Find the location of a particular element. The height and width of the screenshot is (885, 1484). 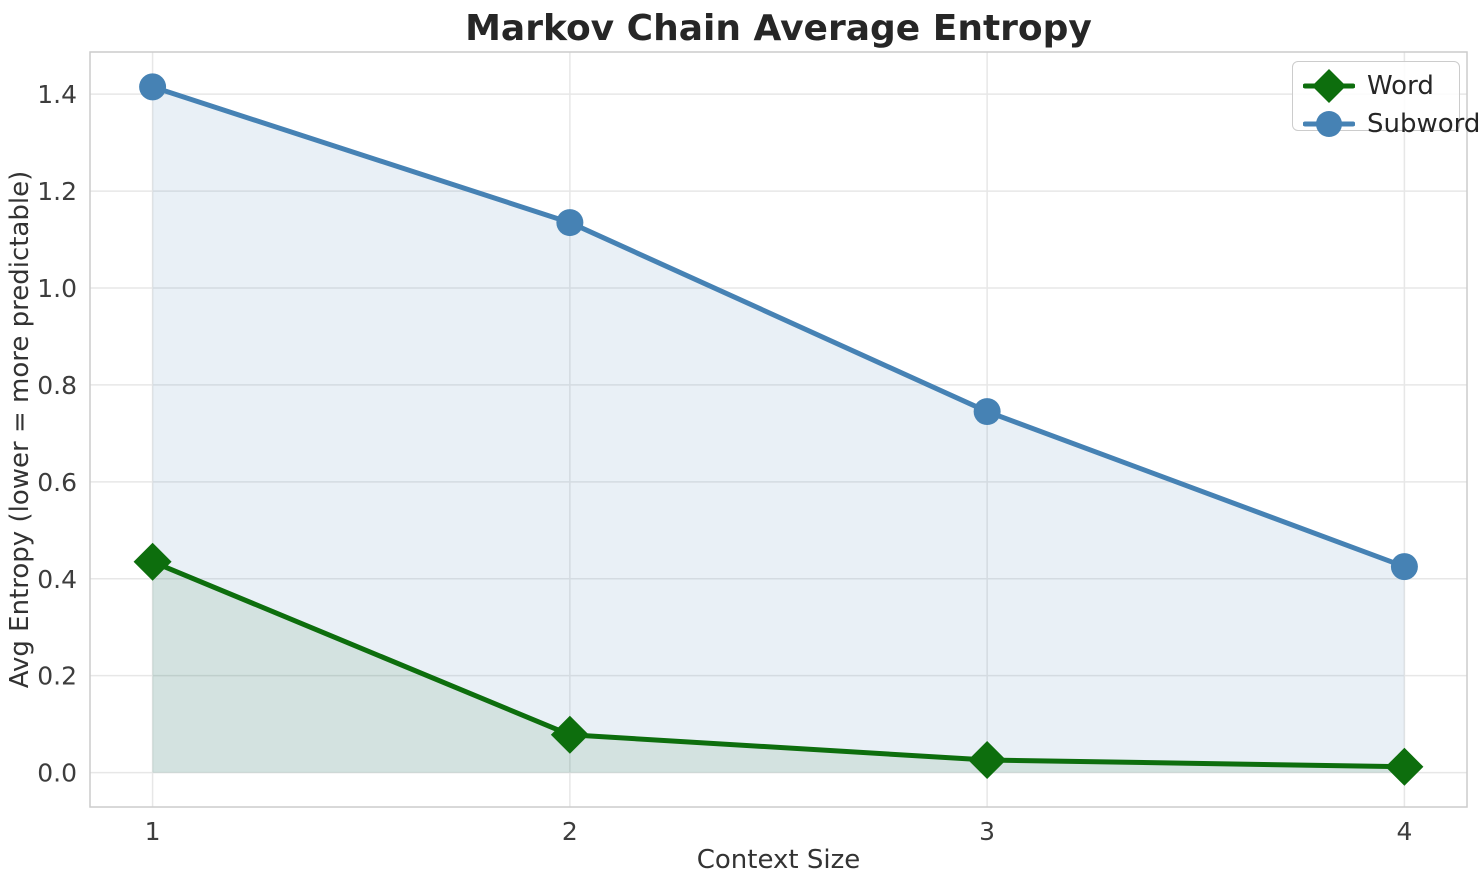

word-series-swatch is located at coordinates (1329, 86).